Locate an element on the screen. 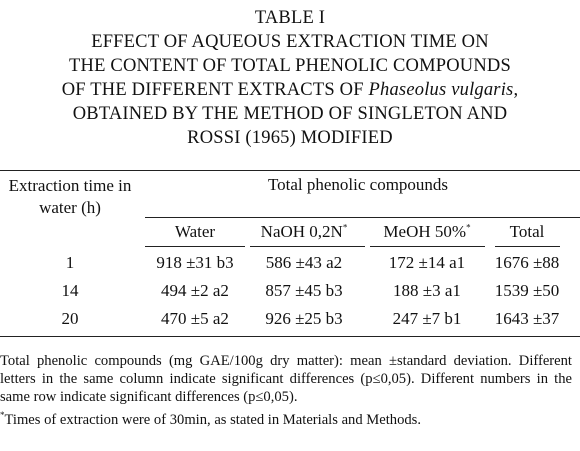  table-cell: 247 ±7 b1 is located at coordinates (427, 318).